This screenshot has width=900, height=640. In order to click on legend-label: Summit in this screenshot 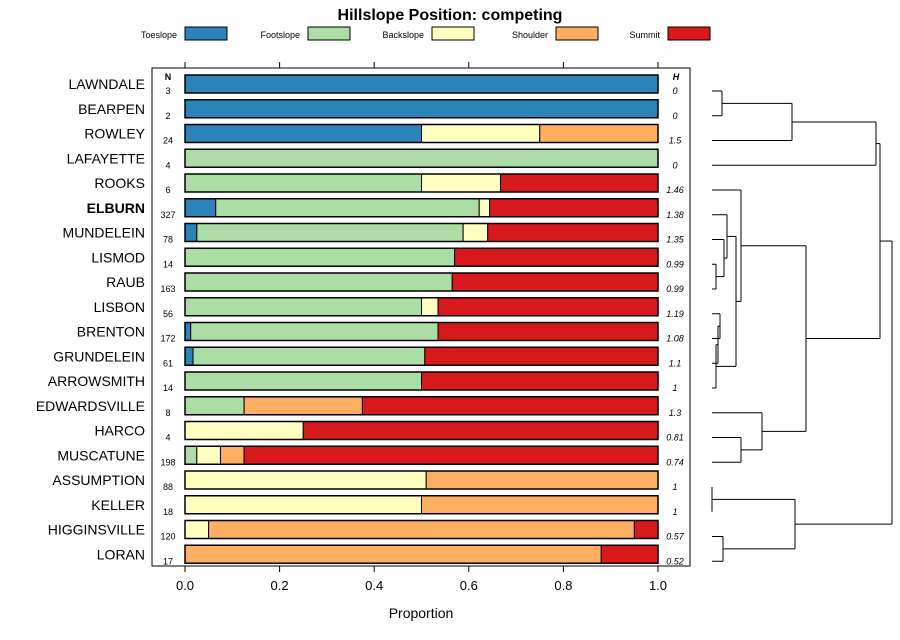, I will do `click(644, 35)`.